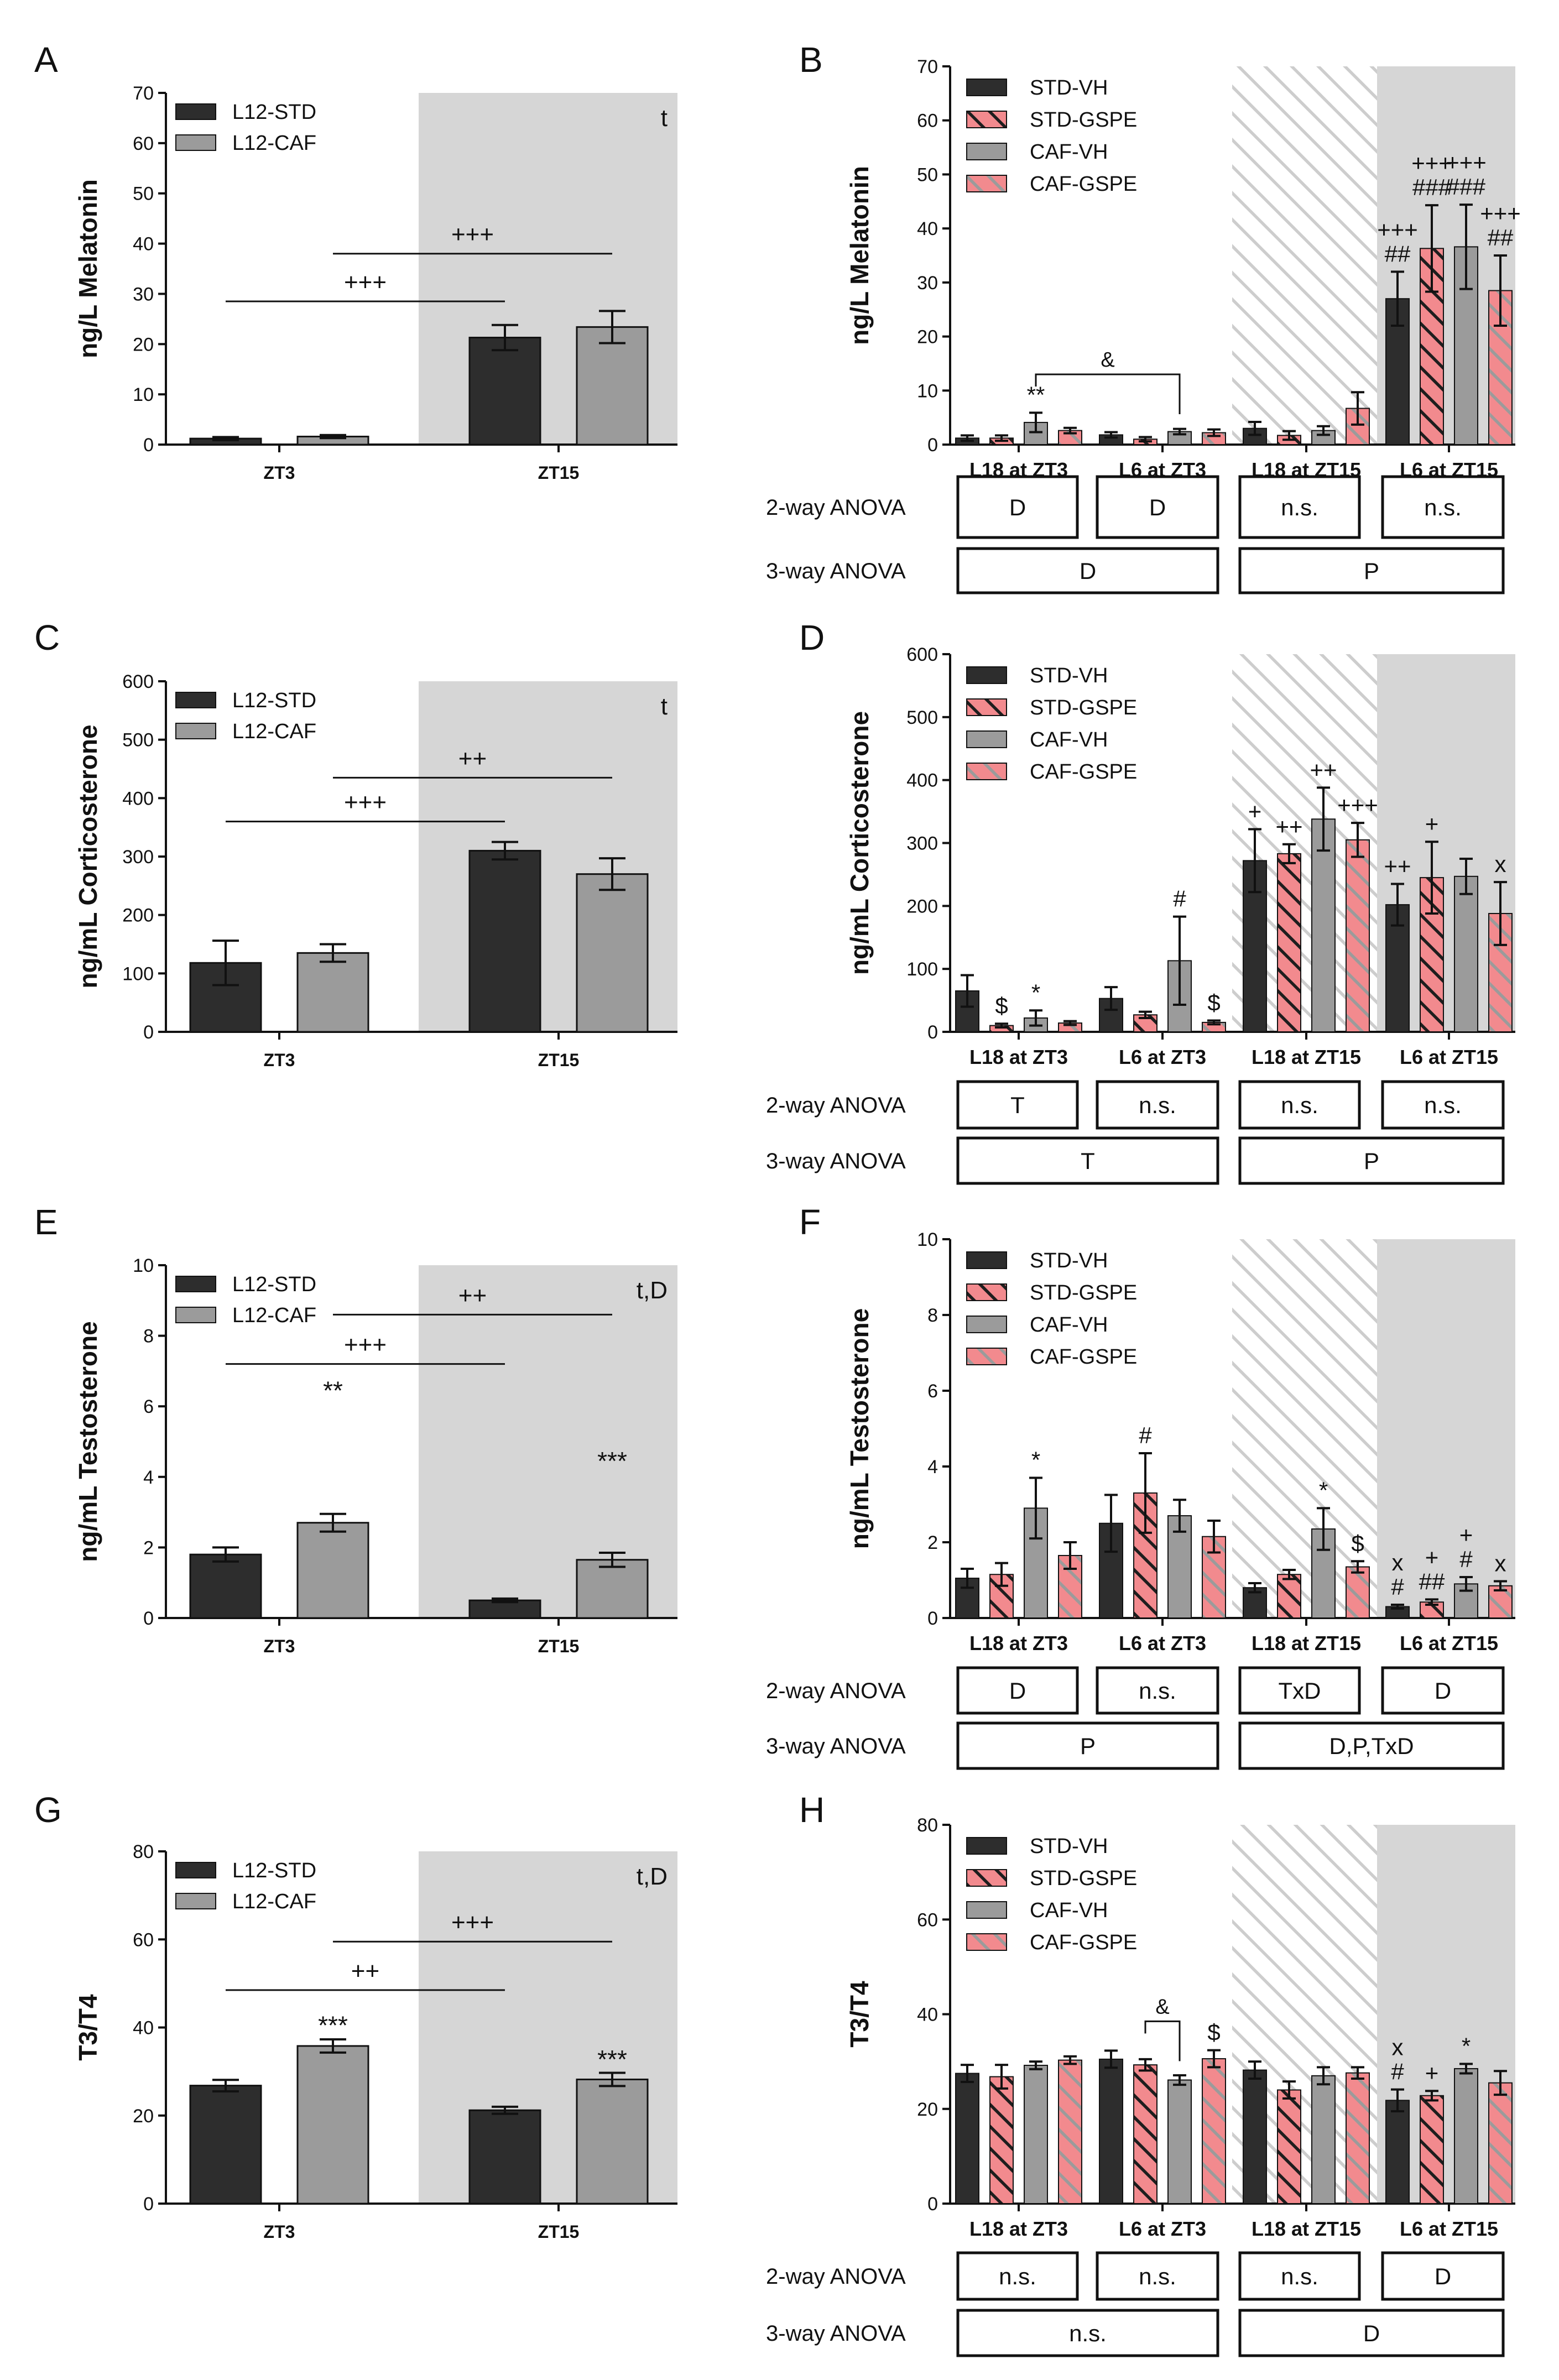 The image size is (1559, 2380). Describe the element at coordinates (143, 1940) in the screenshot. I see `y-tick-label: 60` at that location.